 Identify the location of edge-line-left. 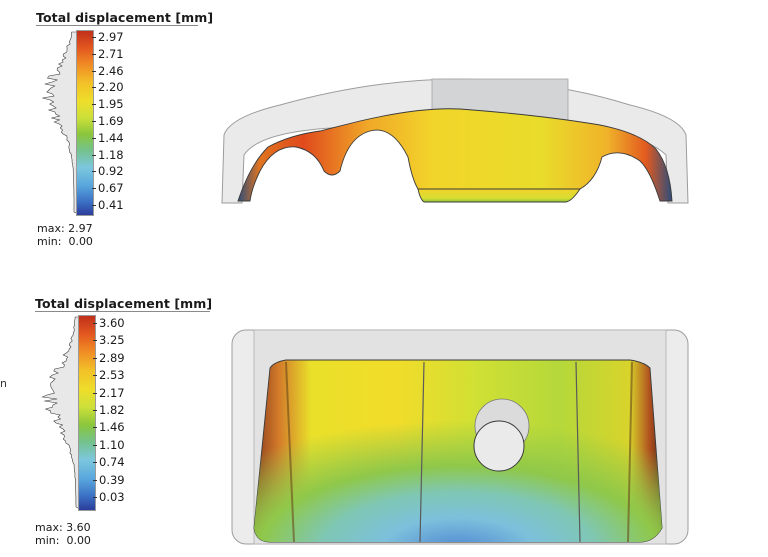
(290, 452).